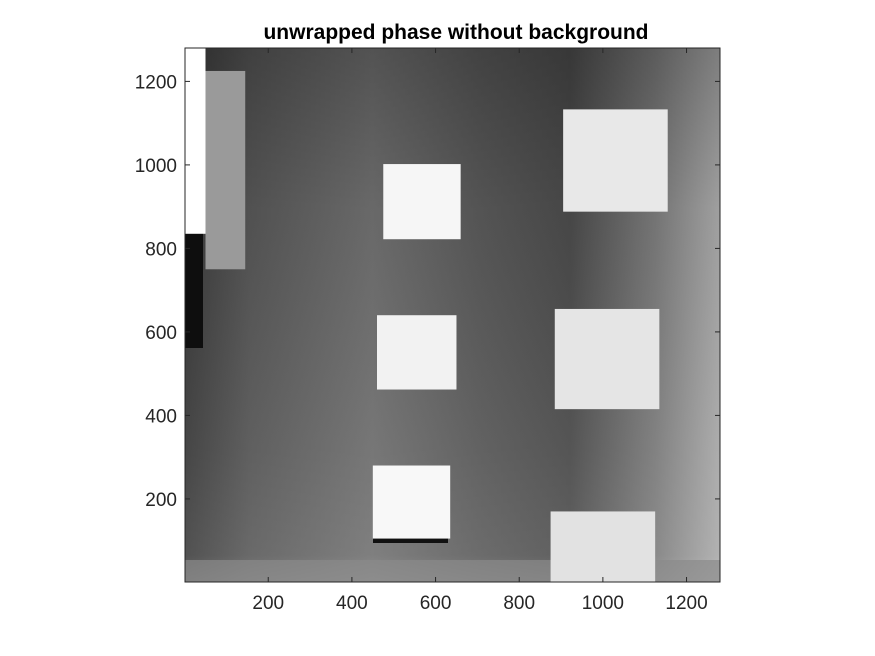 This screenshot has height=656, width=875. What do you see at coordinates (195, 141) in the screenshot?
I see `patch-top-left-strip` at bounding box center [195, 141].